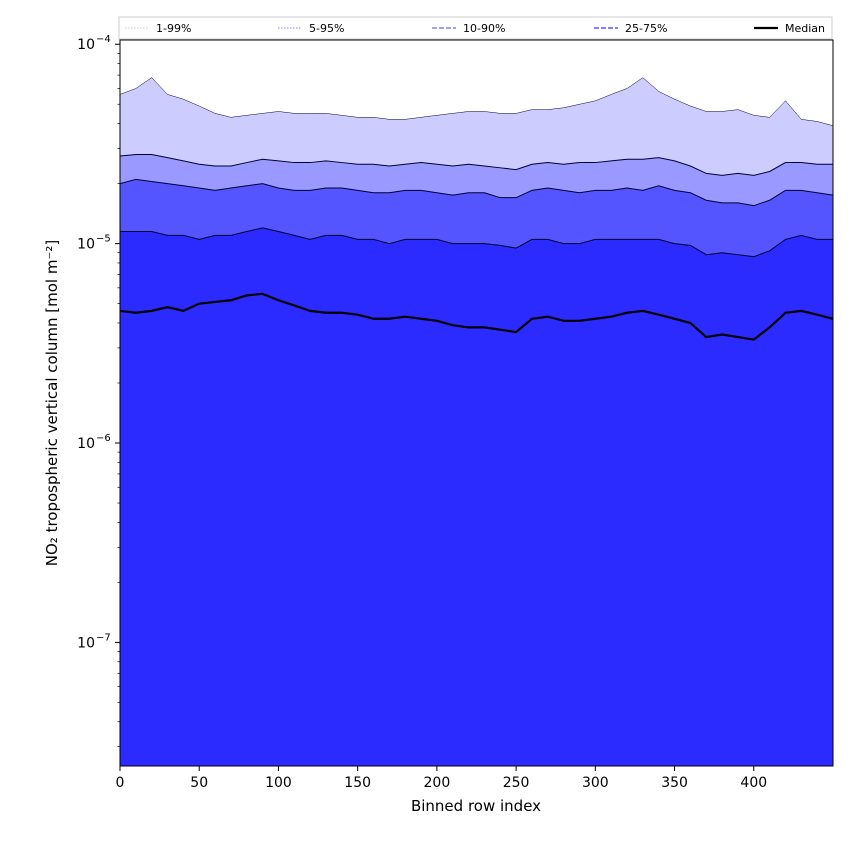  What do you see at coordinates (278, 783) in the screenshot?
I see `x-tick-label: 100` at bounding box center [278, 783].